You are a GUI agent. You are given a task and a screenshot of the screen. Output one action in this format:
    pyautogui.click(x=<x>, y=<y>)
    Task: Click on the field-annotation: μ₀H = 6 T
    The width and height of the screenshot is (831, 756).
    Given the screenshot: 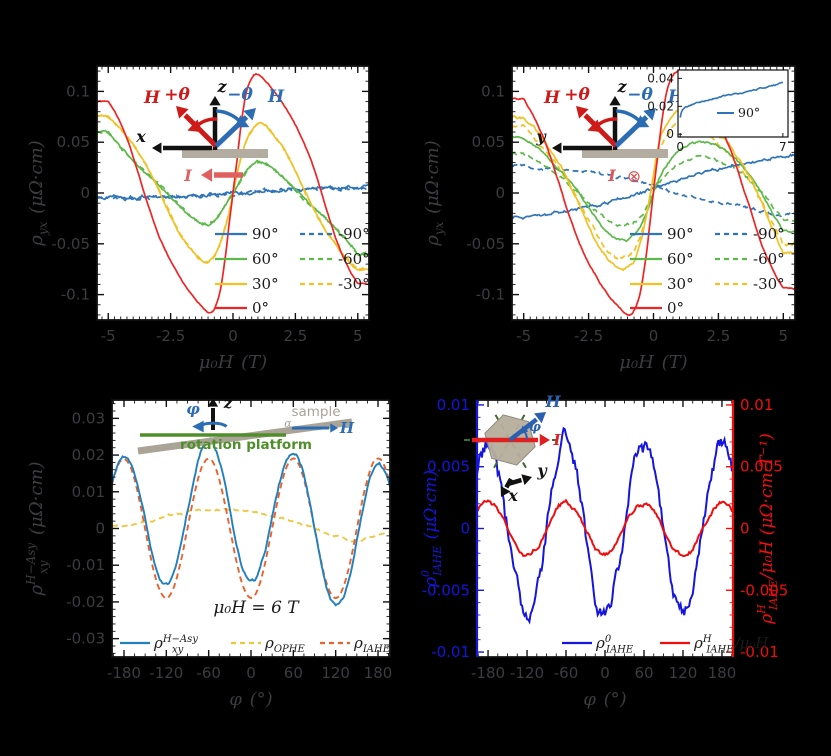 What is the action you would take?
    pyautogui.click(x=256, y=608)
    